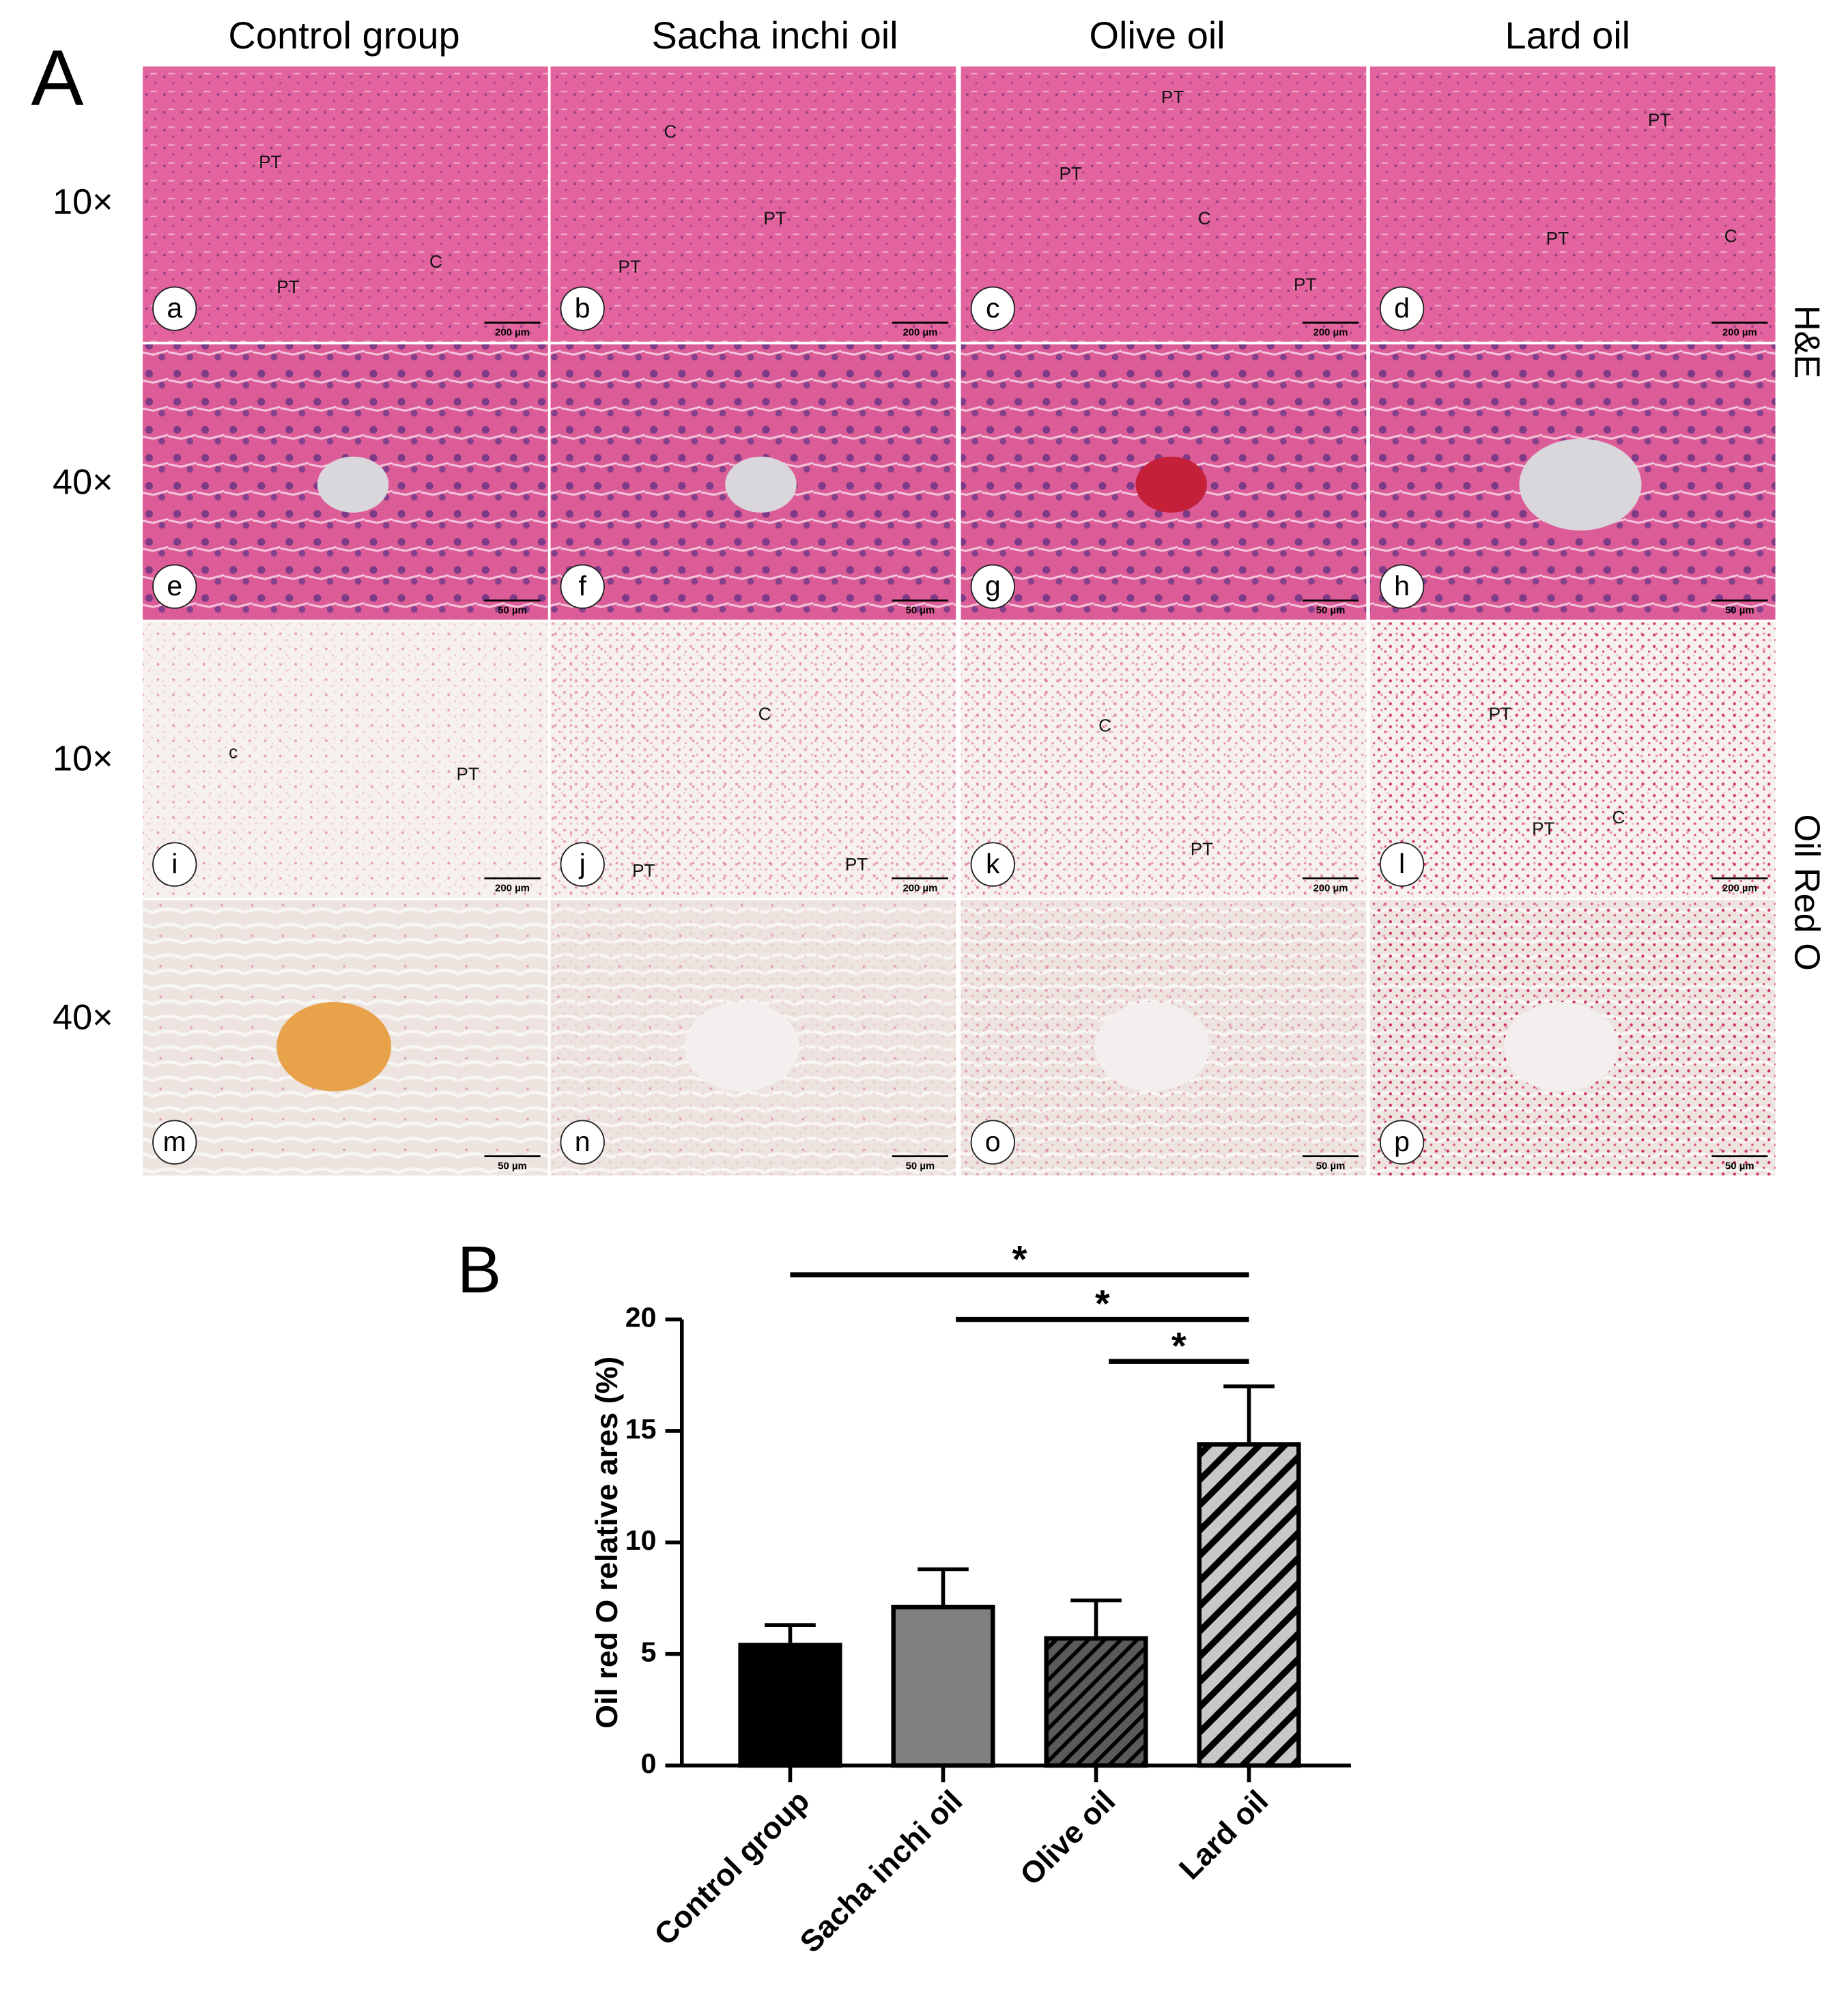 The width and height of the screenshot is (1848, 1999). I want to click on y-tick-label: 10, so click(641, 1540).